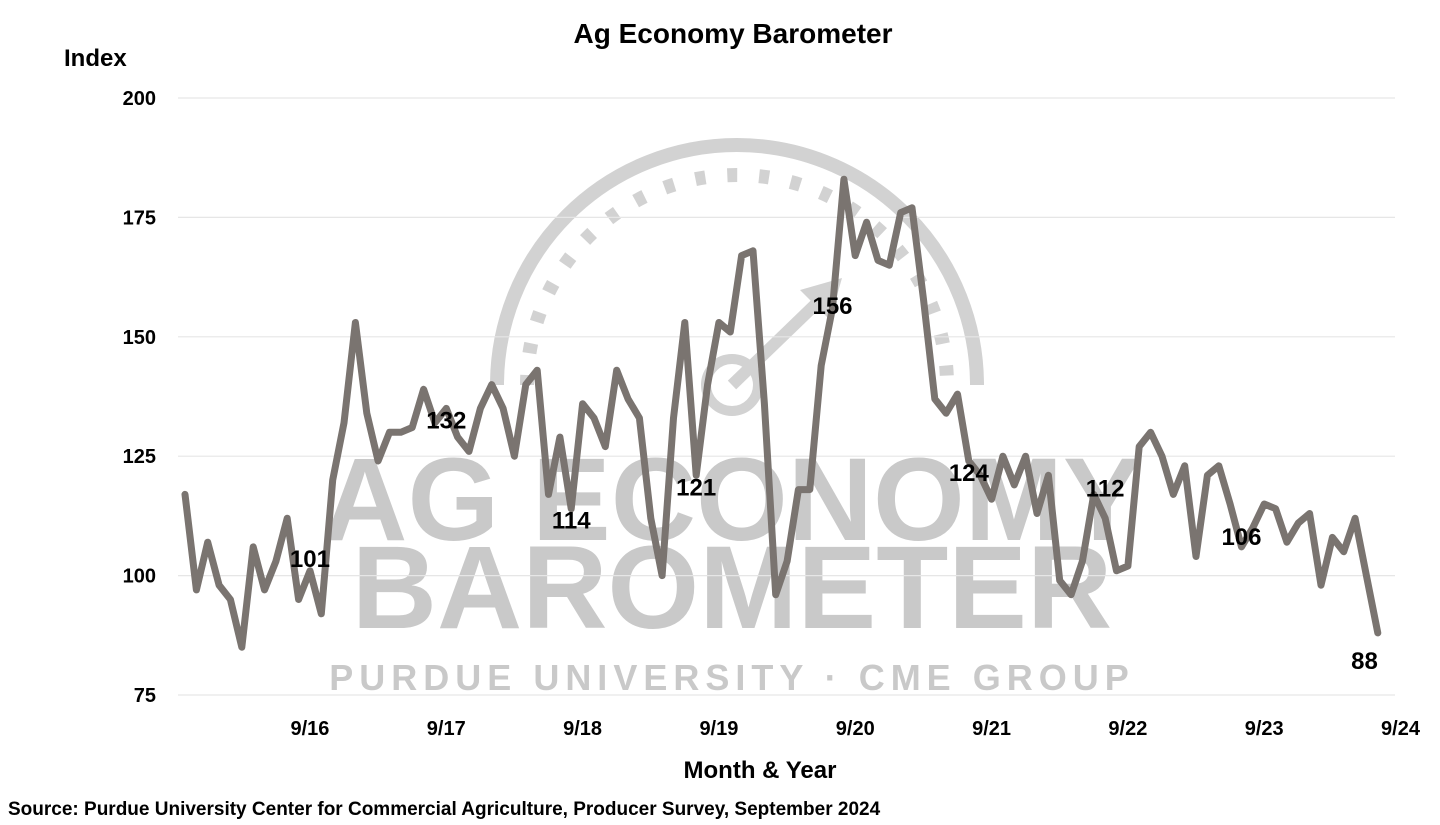  I want to click on x-tick-label: 9/20, so click(855, 729).